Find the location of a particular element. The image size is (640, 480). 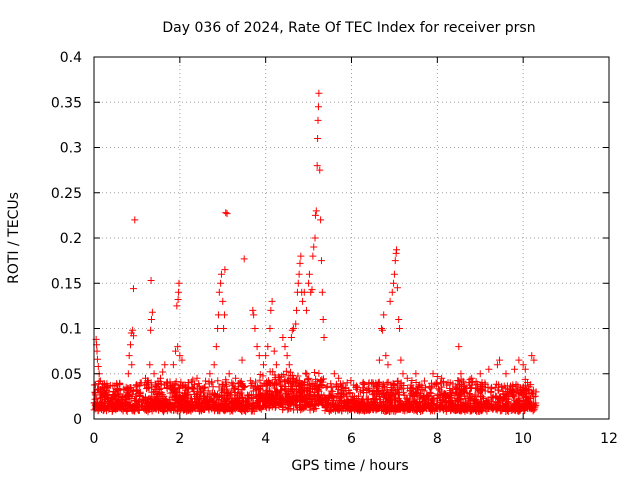

y-tick-label: 0.4 is located at coordinates (71, 58).